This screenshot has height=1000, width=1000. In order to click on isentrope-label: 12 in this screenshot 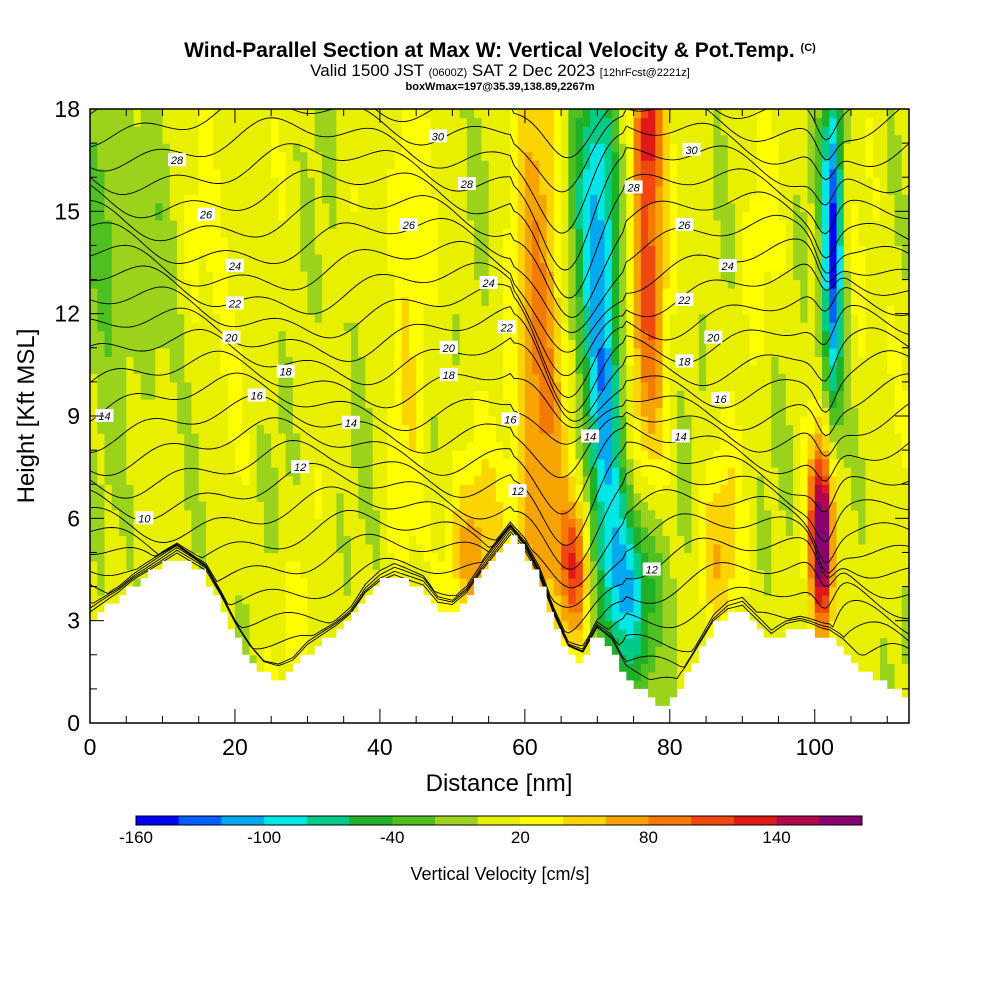, I will do `click(517, 491)`.